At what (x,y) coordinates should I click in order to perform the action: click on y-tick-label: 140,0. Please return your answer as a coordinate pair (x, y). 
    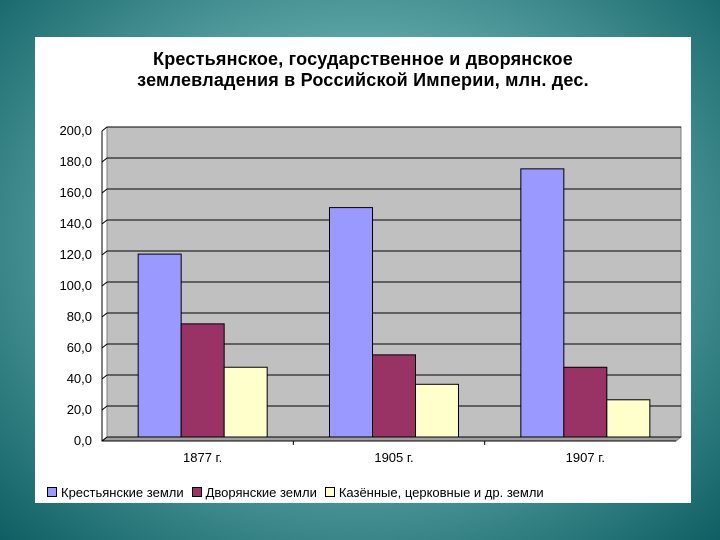
    Looking at the image, I should click on (75, 223).